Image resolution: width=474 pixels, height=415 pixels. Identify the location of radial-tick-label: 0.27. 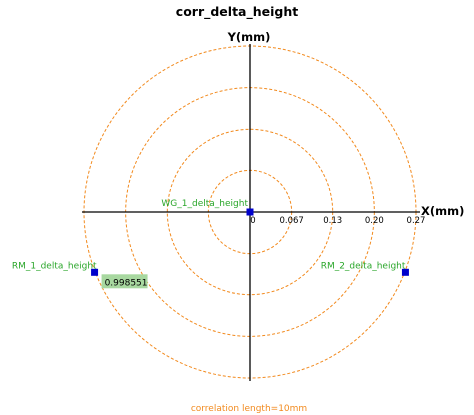
(416, 221).